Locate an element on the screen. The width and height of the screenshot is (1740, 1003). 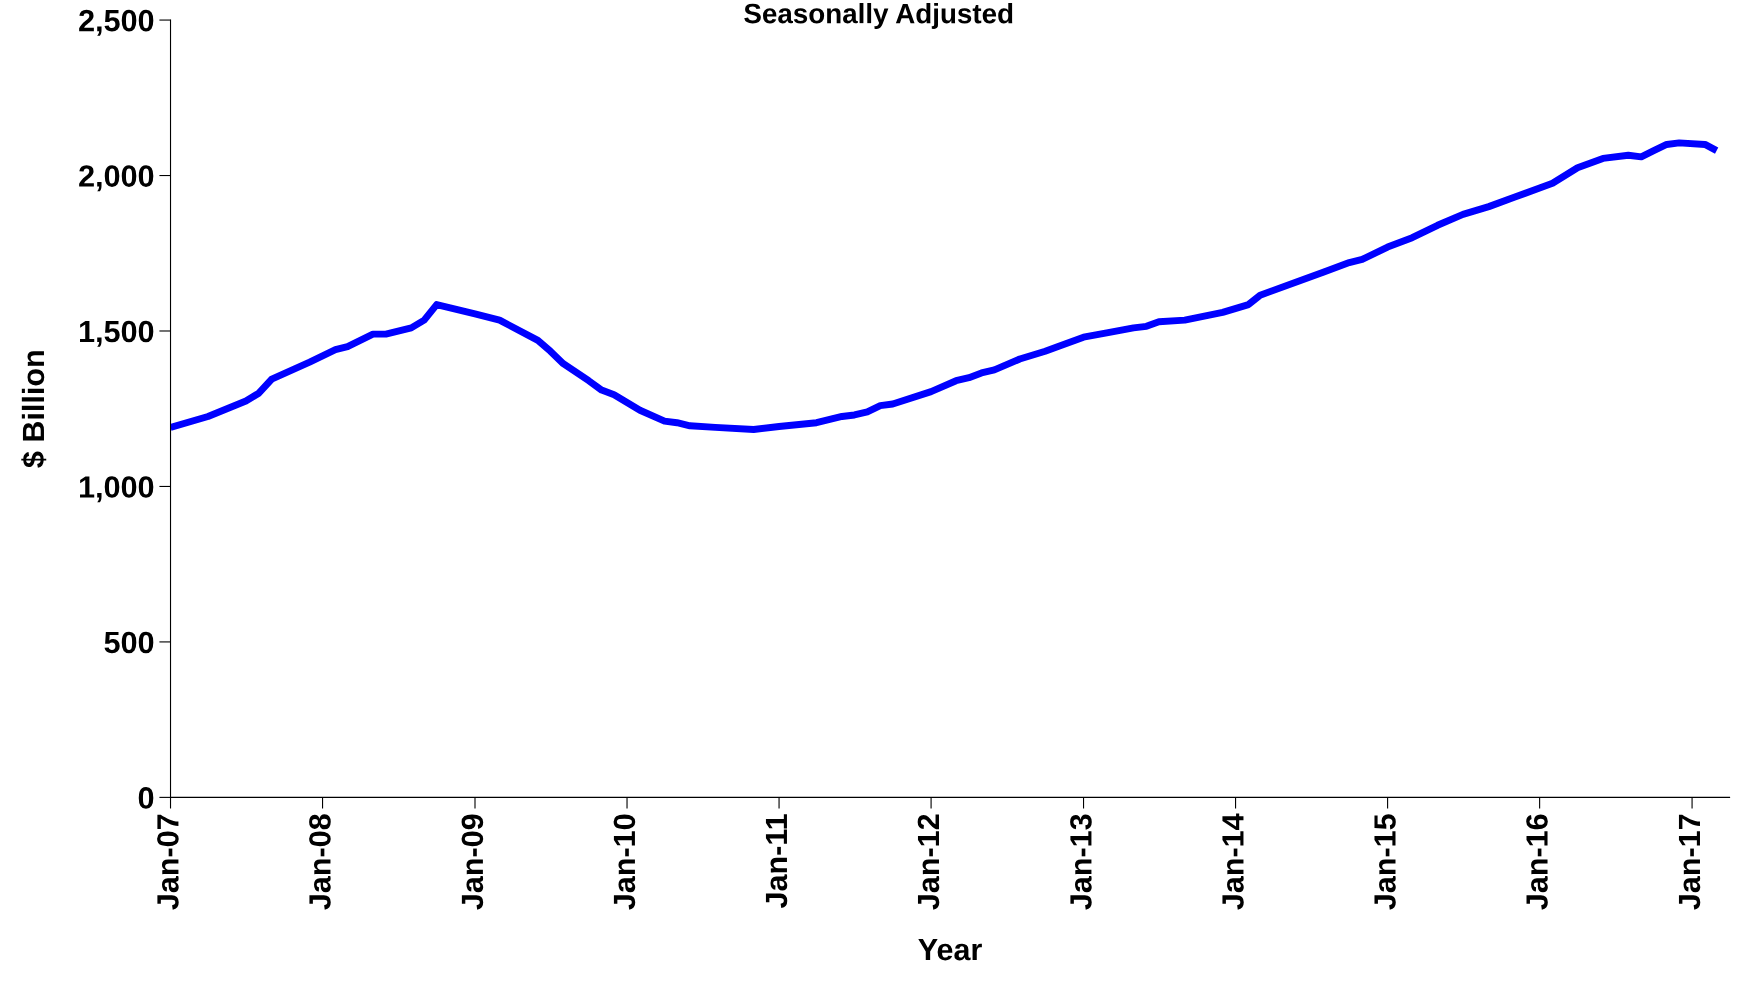
y-tick-label: 1,500 is located at coordinates (117, 333).